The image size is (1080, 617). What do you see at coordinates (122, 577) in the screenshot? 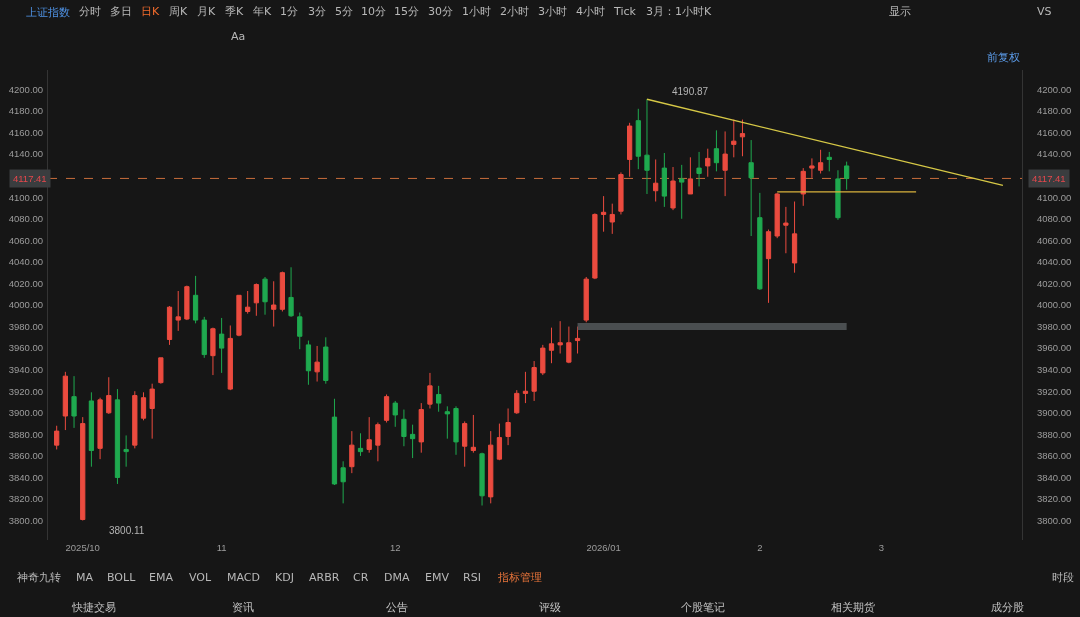
I see `text: BOLL` at bounding box center [122, 577].